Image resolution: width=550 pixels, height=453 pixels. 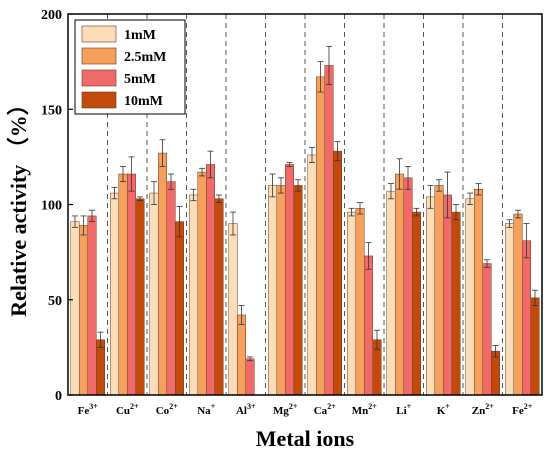 What do you see at coordinates (246, 409) in the screenshot?
I see `x-tick-label: Al3+` at bounding box center [246, 409].